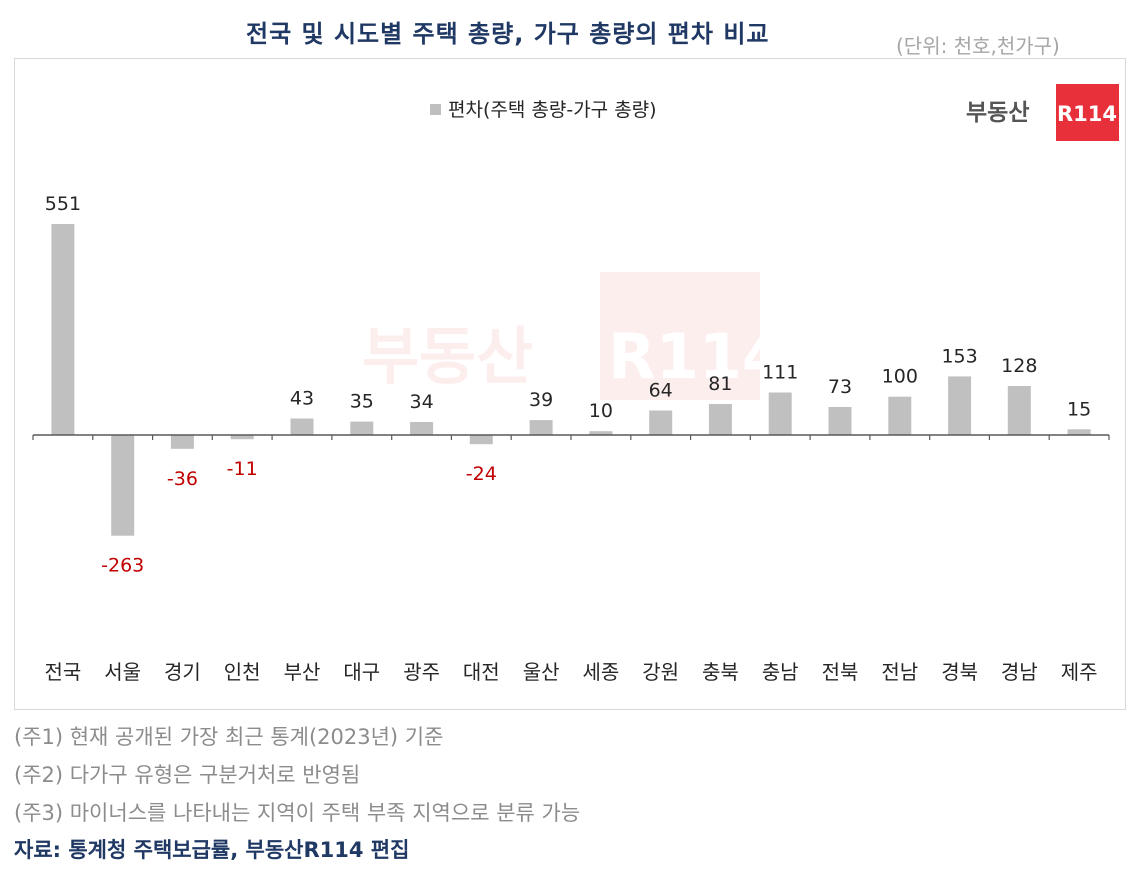  What do you see at coordinates (661, 391) in the screenshot?
I see `data-label-10: 64` at bounding box center [661, 391].